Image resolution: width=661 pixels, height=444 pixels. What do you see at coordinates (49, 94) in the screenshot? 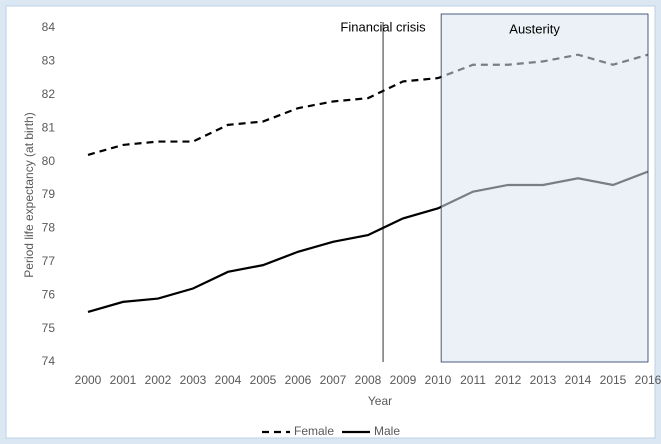
I see `y-tick-label: 82` at bounding box center [49, 94].